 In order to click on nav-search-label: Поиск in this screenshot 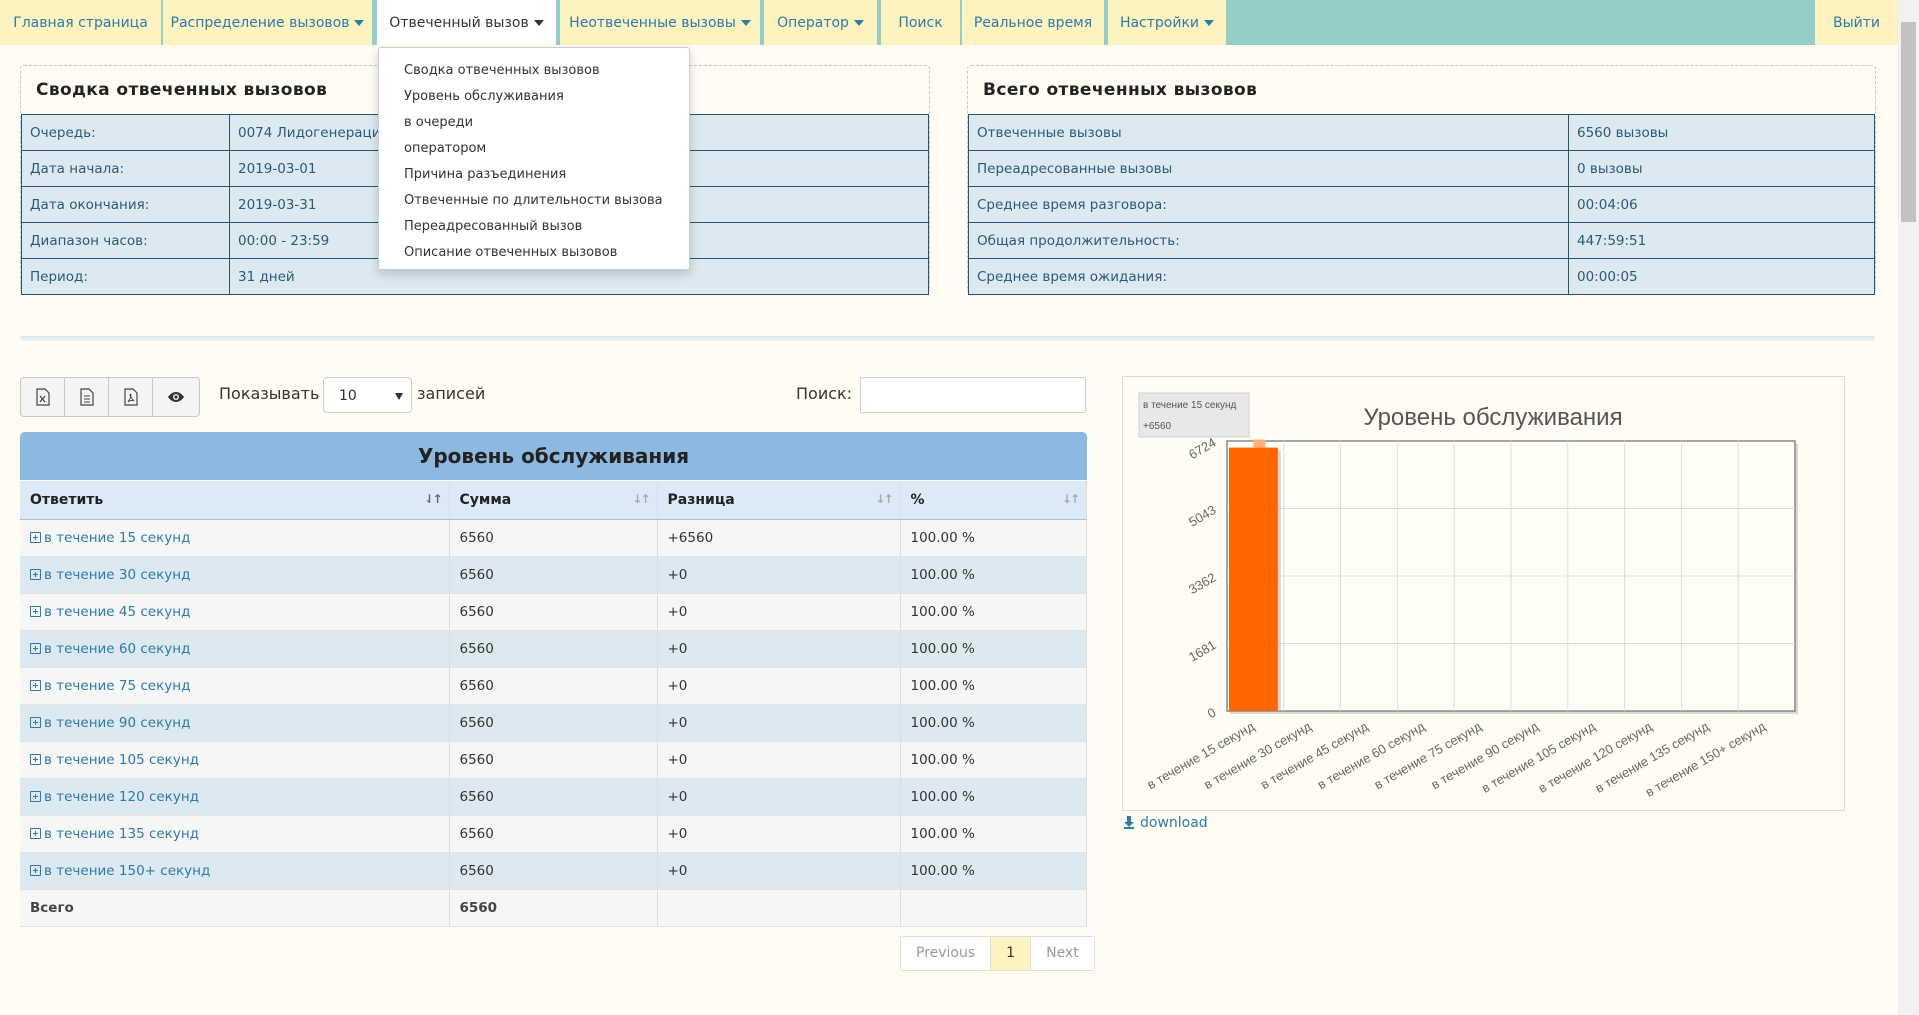, I will do `click(920, 22)`.